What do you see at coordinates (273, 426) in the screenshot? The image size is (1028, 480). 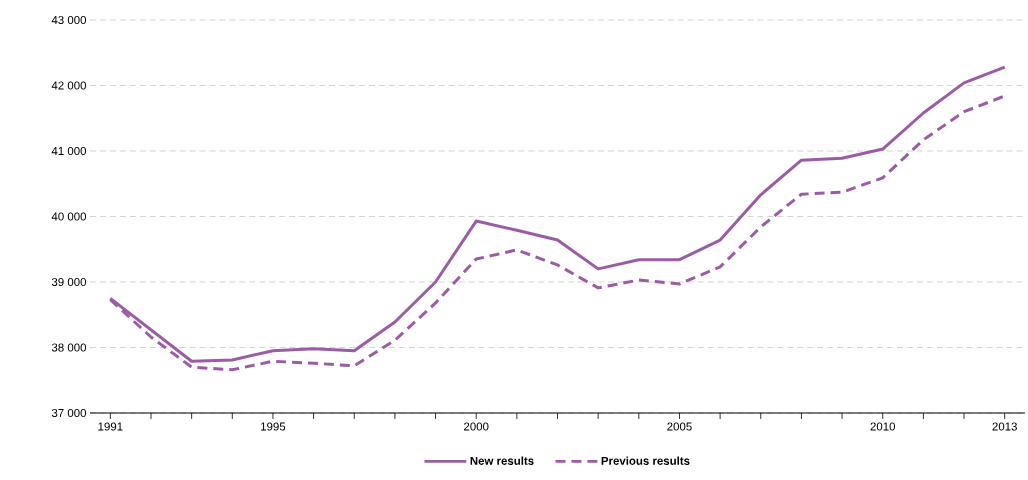 I see `x-tick-label: 1995` at bounding box center [273, 426].